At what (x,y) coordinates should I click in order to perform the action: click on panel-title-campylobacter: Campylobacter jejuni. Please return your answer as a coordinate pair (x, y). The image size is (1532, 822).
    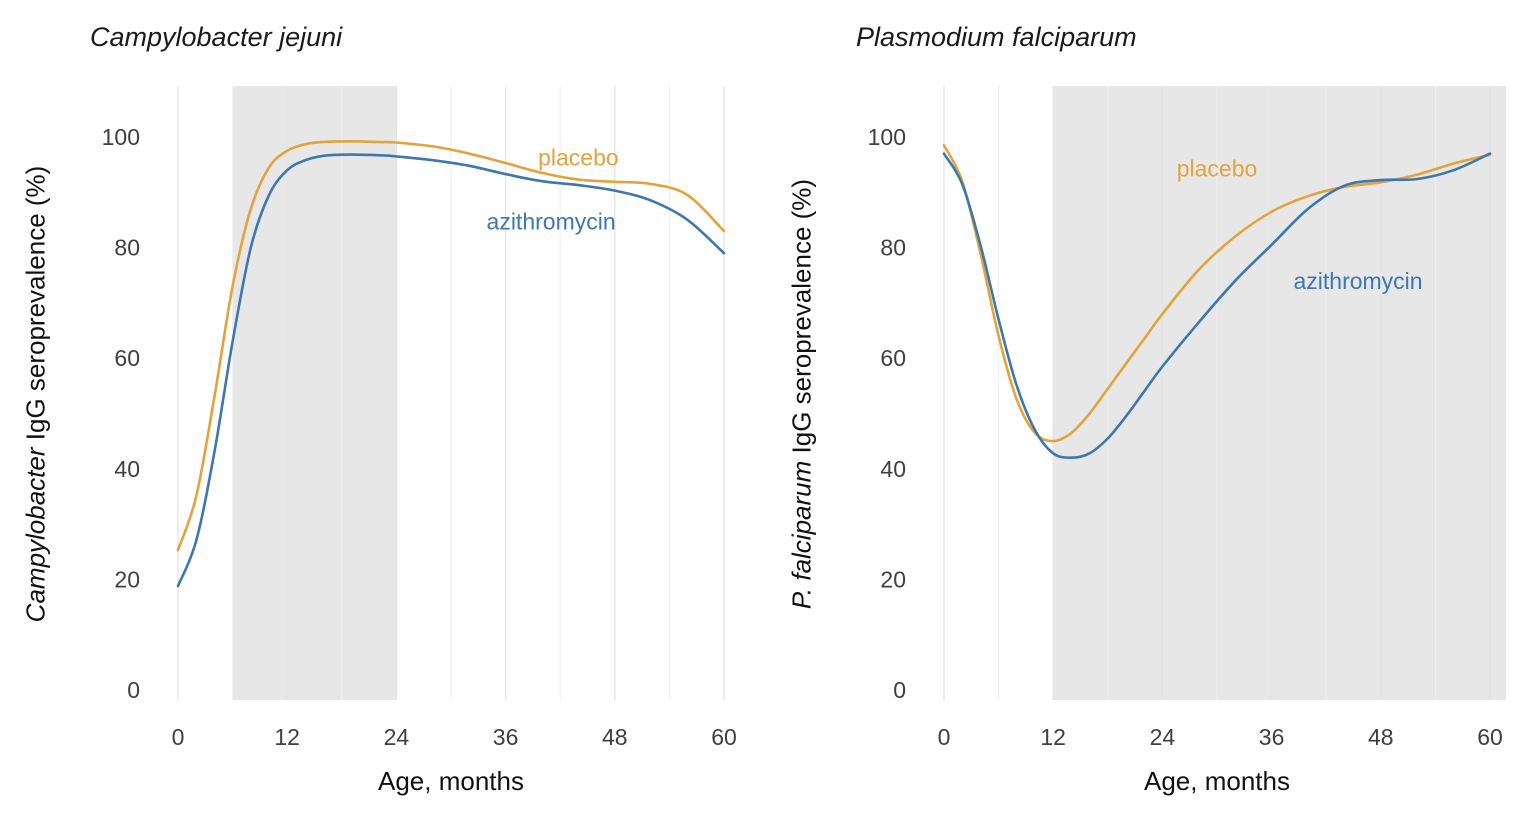
    Looking at the image, I should click on (216, 37).